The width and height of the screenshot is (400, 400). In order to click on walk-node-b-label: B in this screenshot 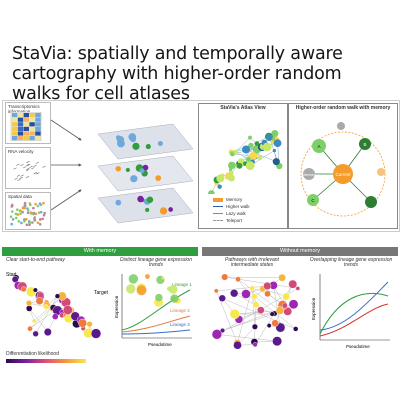, I will do `click(364, 144)`.